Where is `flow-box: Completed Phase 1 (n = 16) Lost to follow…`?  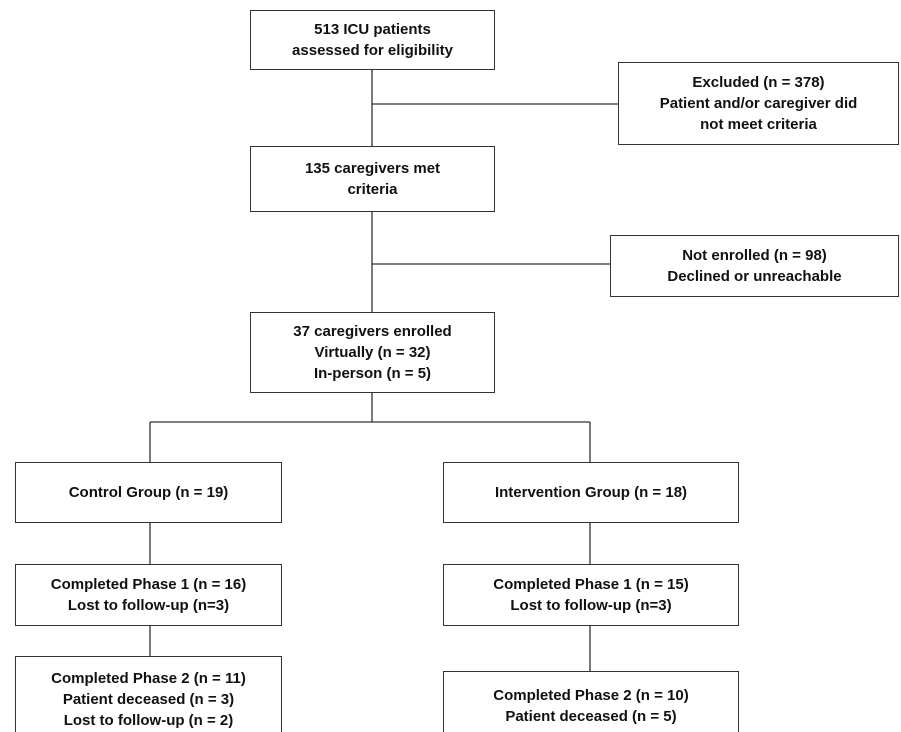
flow-box: Completed Phase 1 (n = 16) Lost to follow… is located at coordinates (148, 595).